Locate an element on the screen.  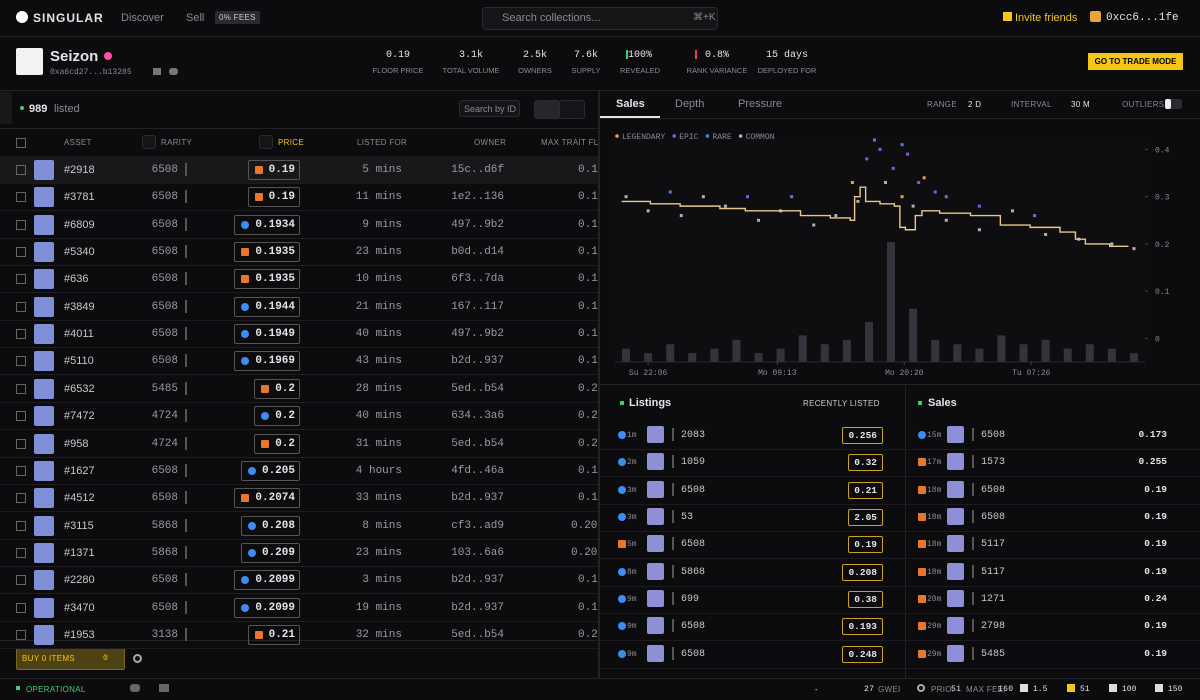
price-box: 0.208 is located at coordinates (270, 525).